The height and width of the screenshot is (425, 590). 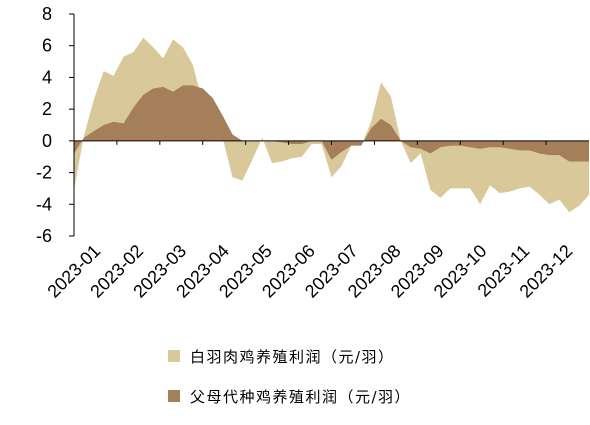 What do you see at coordinates (301, 396) in the screenshot?
I see `legend-label-breeder: 父母代种鸡养殖利润（元/羽）` at bounding box center [301, 396].